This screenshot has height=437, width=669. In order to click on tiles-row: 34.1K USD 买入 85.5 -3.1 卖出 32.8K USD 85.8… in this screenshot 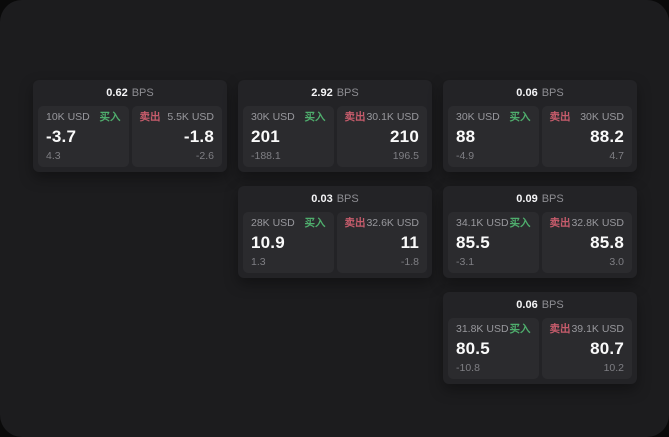, I will do `click(540, 245)`.